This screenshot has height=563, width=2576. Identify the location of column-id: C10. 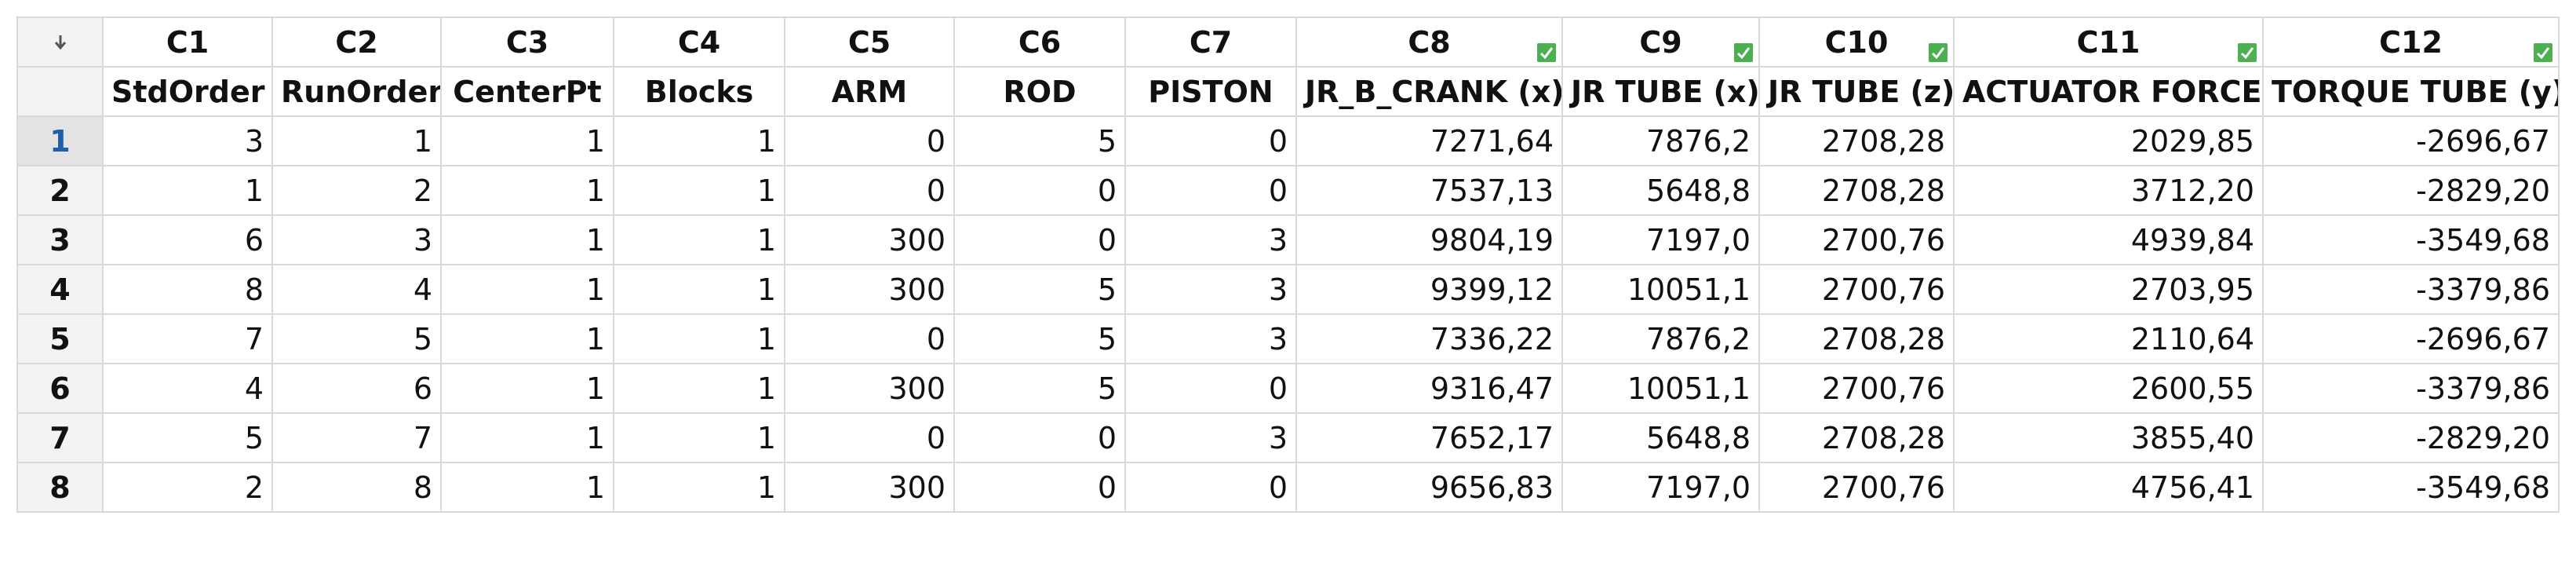
(1856, 42).